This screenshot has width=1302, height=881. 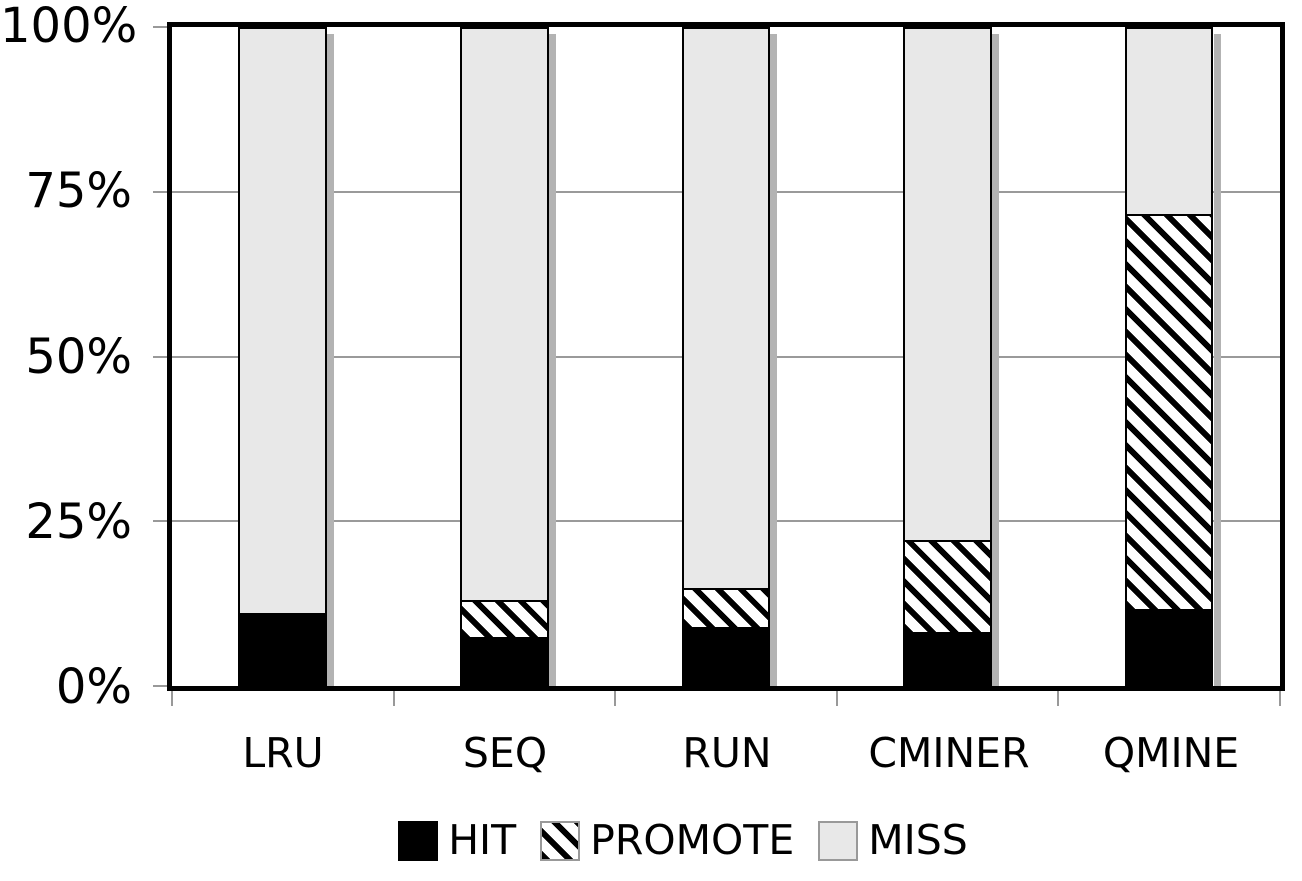 I want to click on bar-CMINER, so click(x=947, y=356).